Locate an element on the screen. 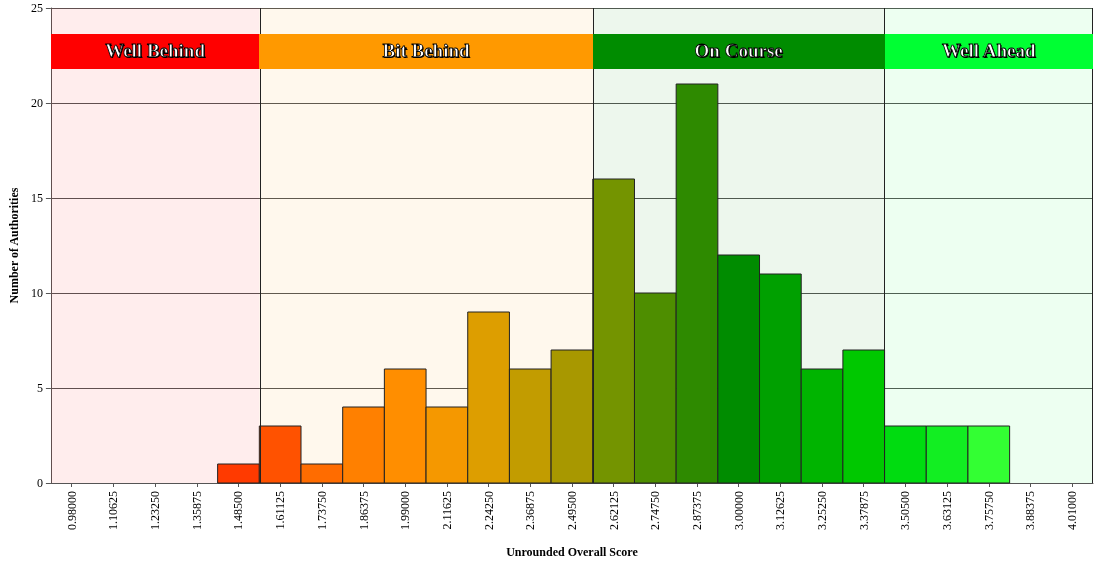  x-tick-label: 1.48500 is located at coordinates (238, 510).